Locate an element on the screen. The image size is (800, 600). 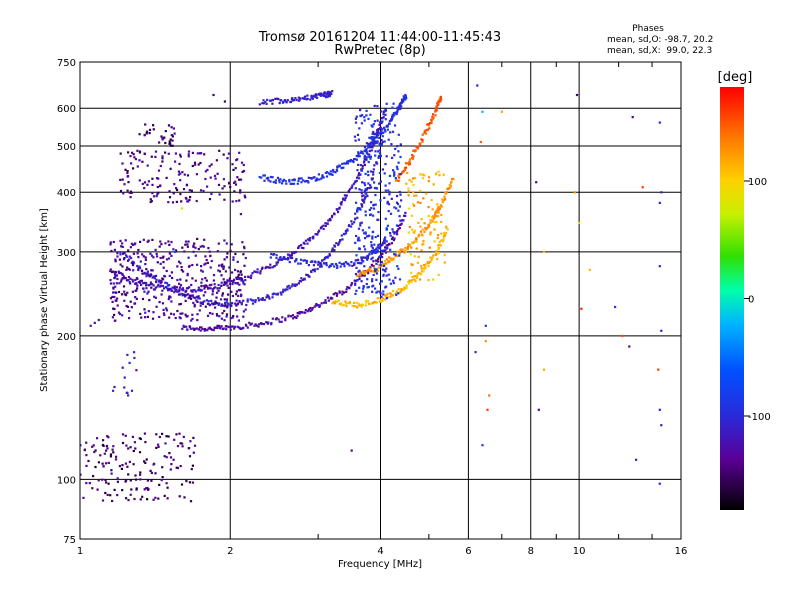
y-tick-label: 600 is located at coordinates (66, 109).